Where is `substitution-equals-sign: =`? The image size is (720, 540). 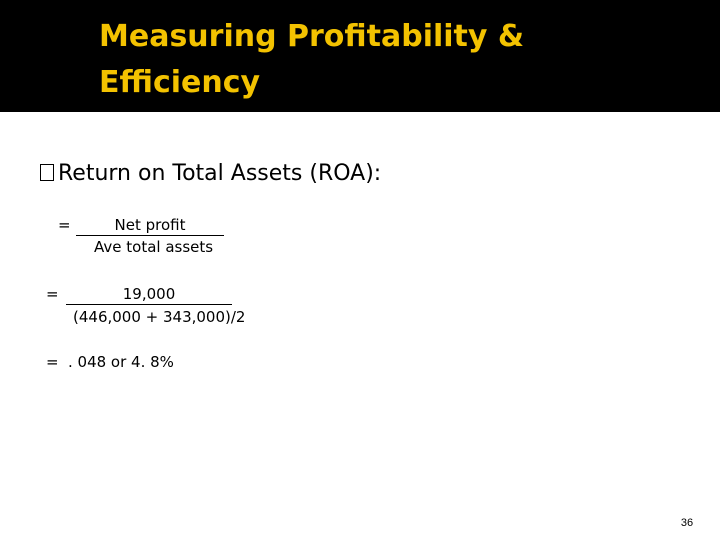 substitution-equals-sign: = is located at coordinates (52, 294).